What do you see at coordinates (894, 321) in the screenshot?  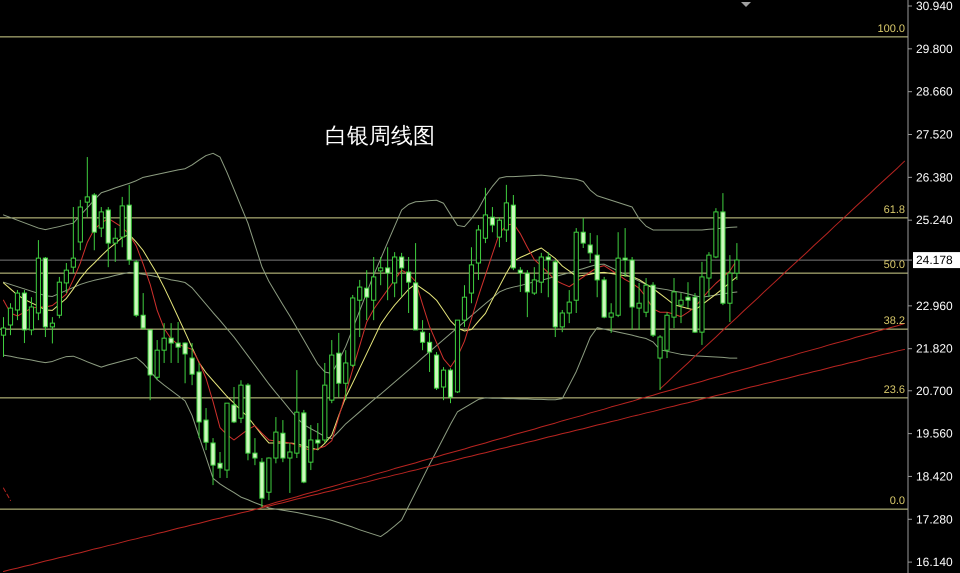 I see `annotation: 38.2` at bounding box center [894, 321].